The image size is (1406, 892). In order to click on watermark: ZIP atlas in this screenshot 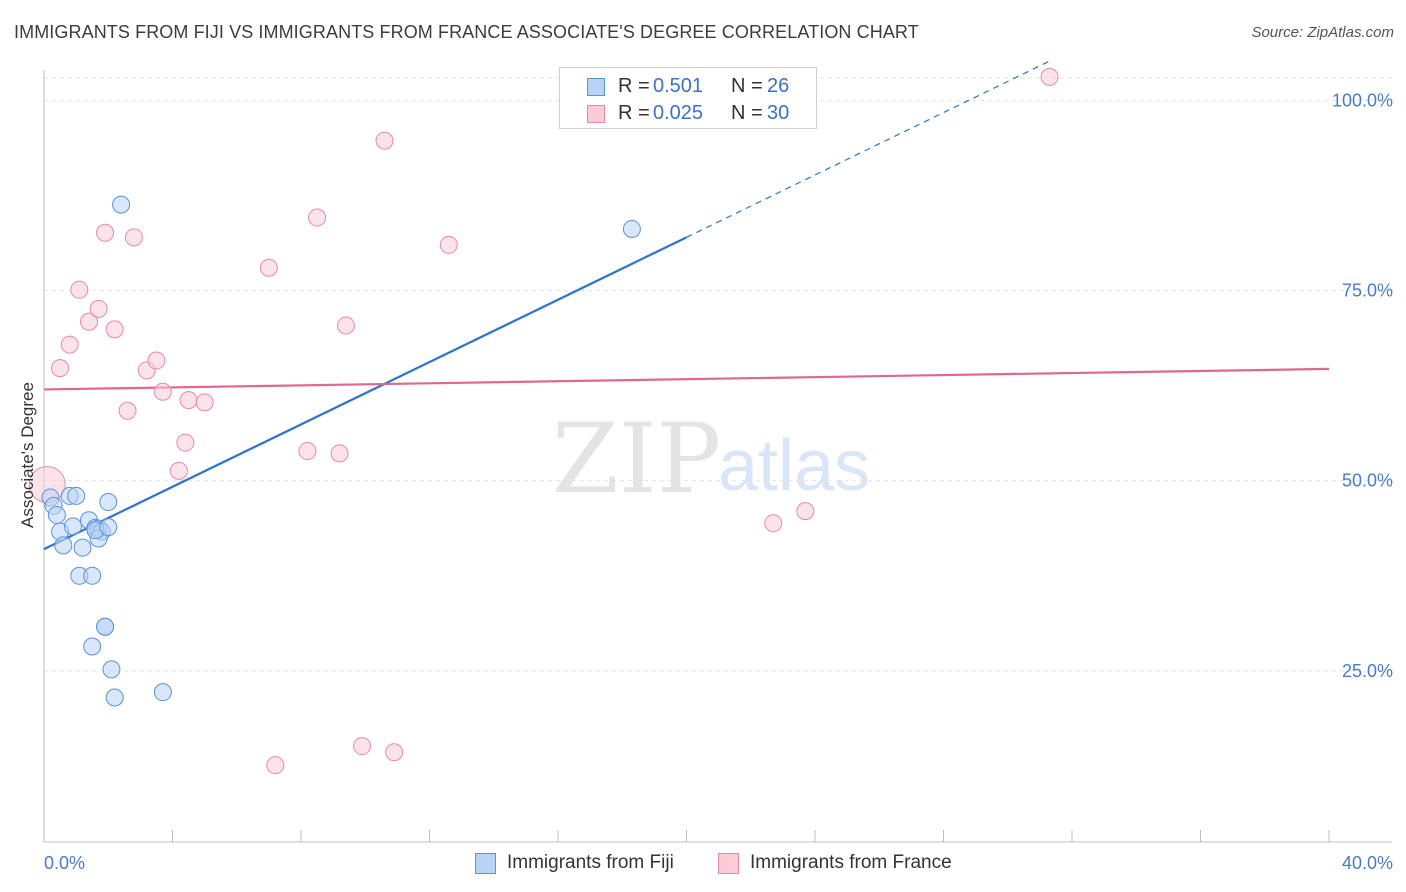, I will do `click(711, 459)`.